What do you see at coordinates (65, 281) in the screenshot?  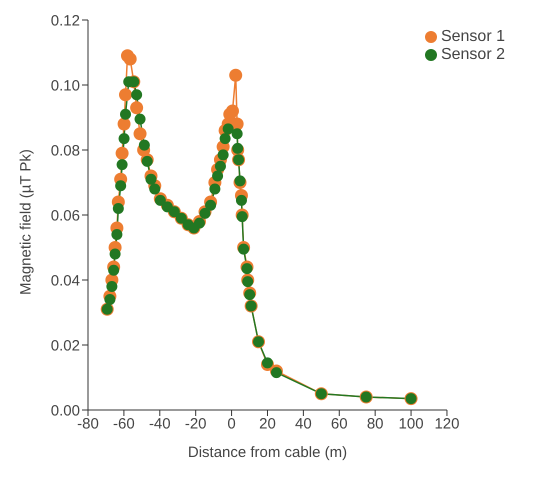 I see `y-tick-label: 0.04` at bounding box center [65, 281].